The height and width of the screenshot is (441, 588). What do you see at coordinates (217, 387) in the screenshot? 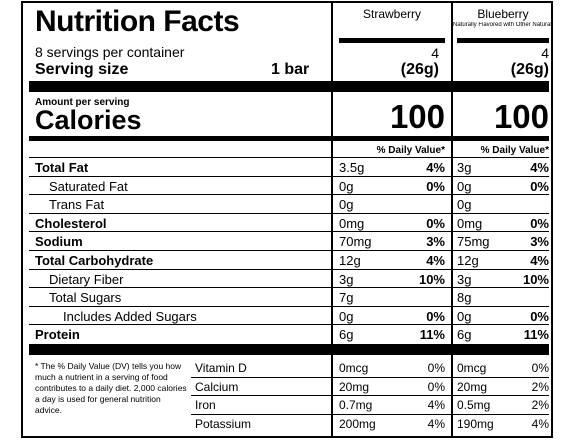
I see `vitamin-label: Calcium` at bounding box center [217, 387].